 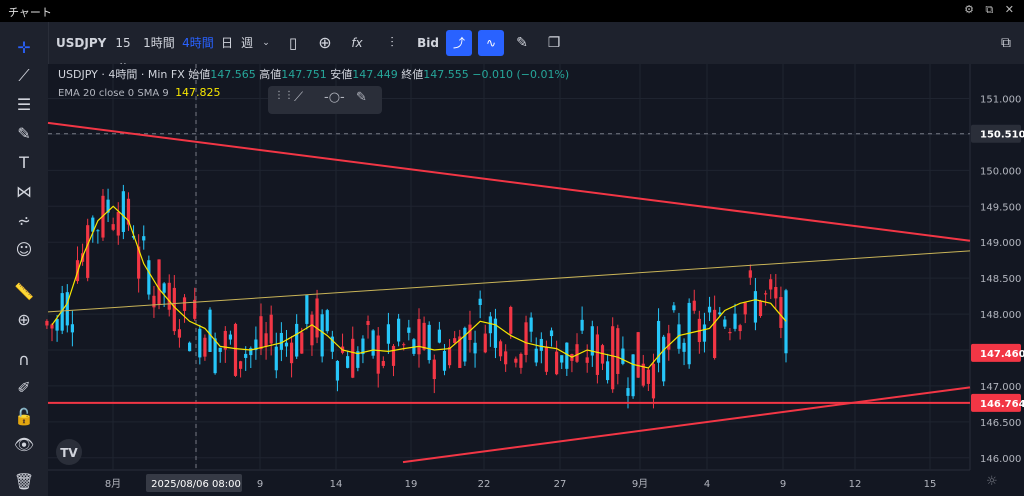 What do you see at coordinates (24, 291) in the screenshot?
I see `ruler-icon: 📏` at bounding box center [24, 291].